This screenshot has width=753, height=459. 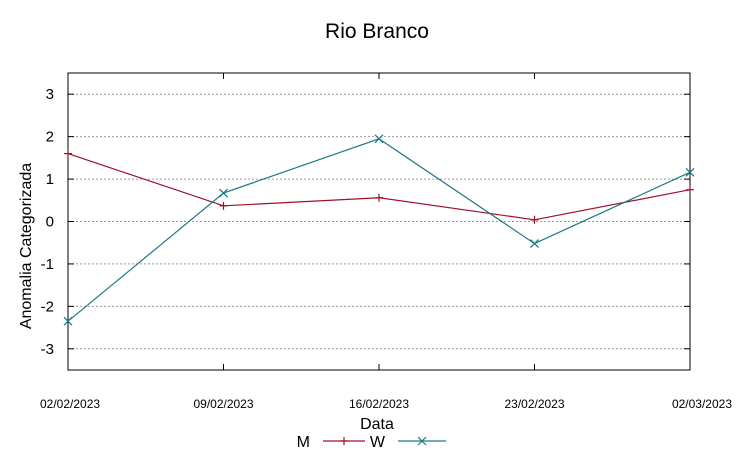 What do you see at coordinates (377, 424) in the screenshot?
I see `x-axis-label: Data` at bounding box center [377, 424].